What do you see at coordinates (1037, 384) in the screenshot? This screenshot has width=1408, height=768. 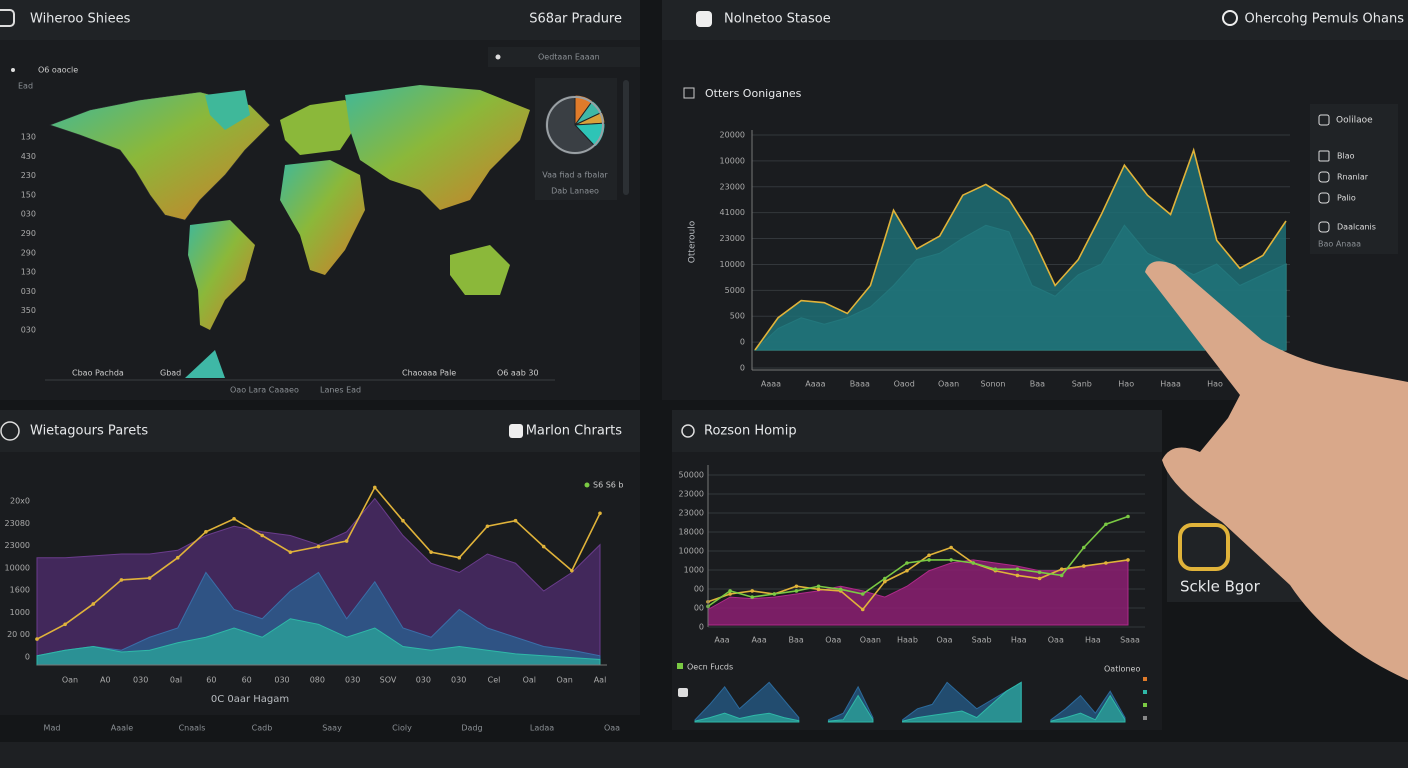 I see `x-tick-label: Baa` at bounding box center [1037, 384].